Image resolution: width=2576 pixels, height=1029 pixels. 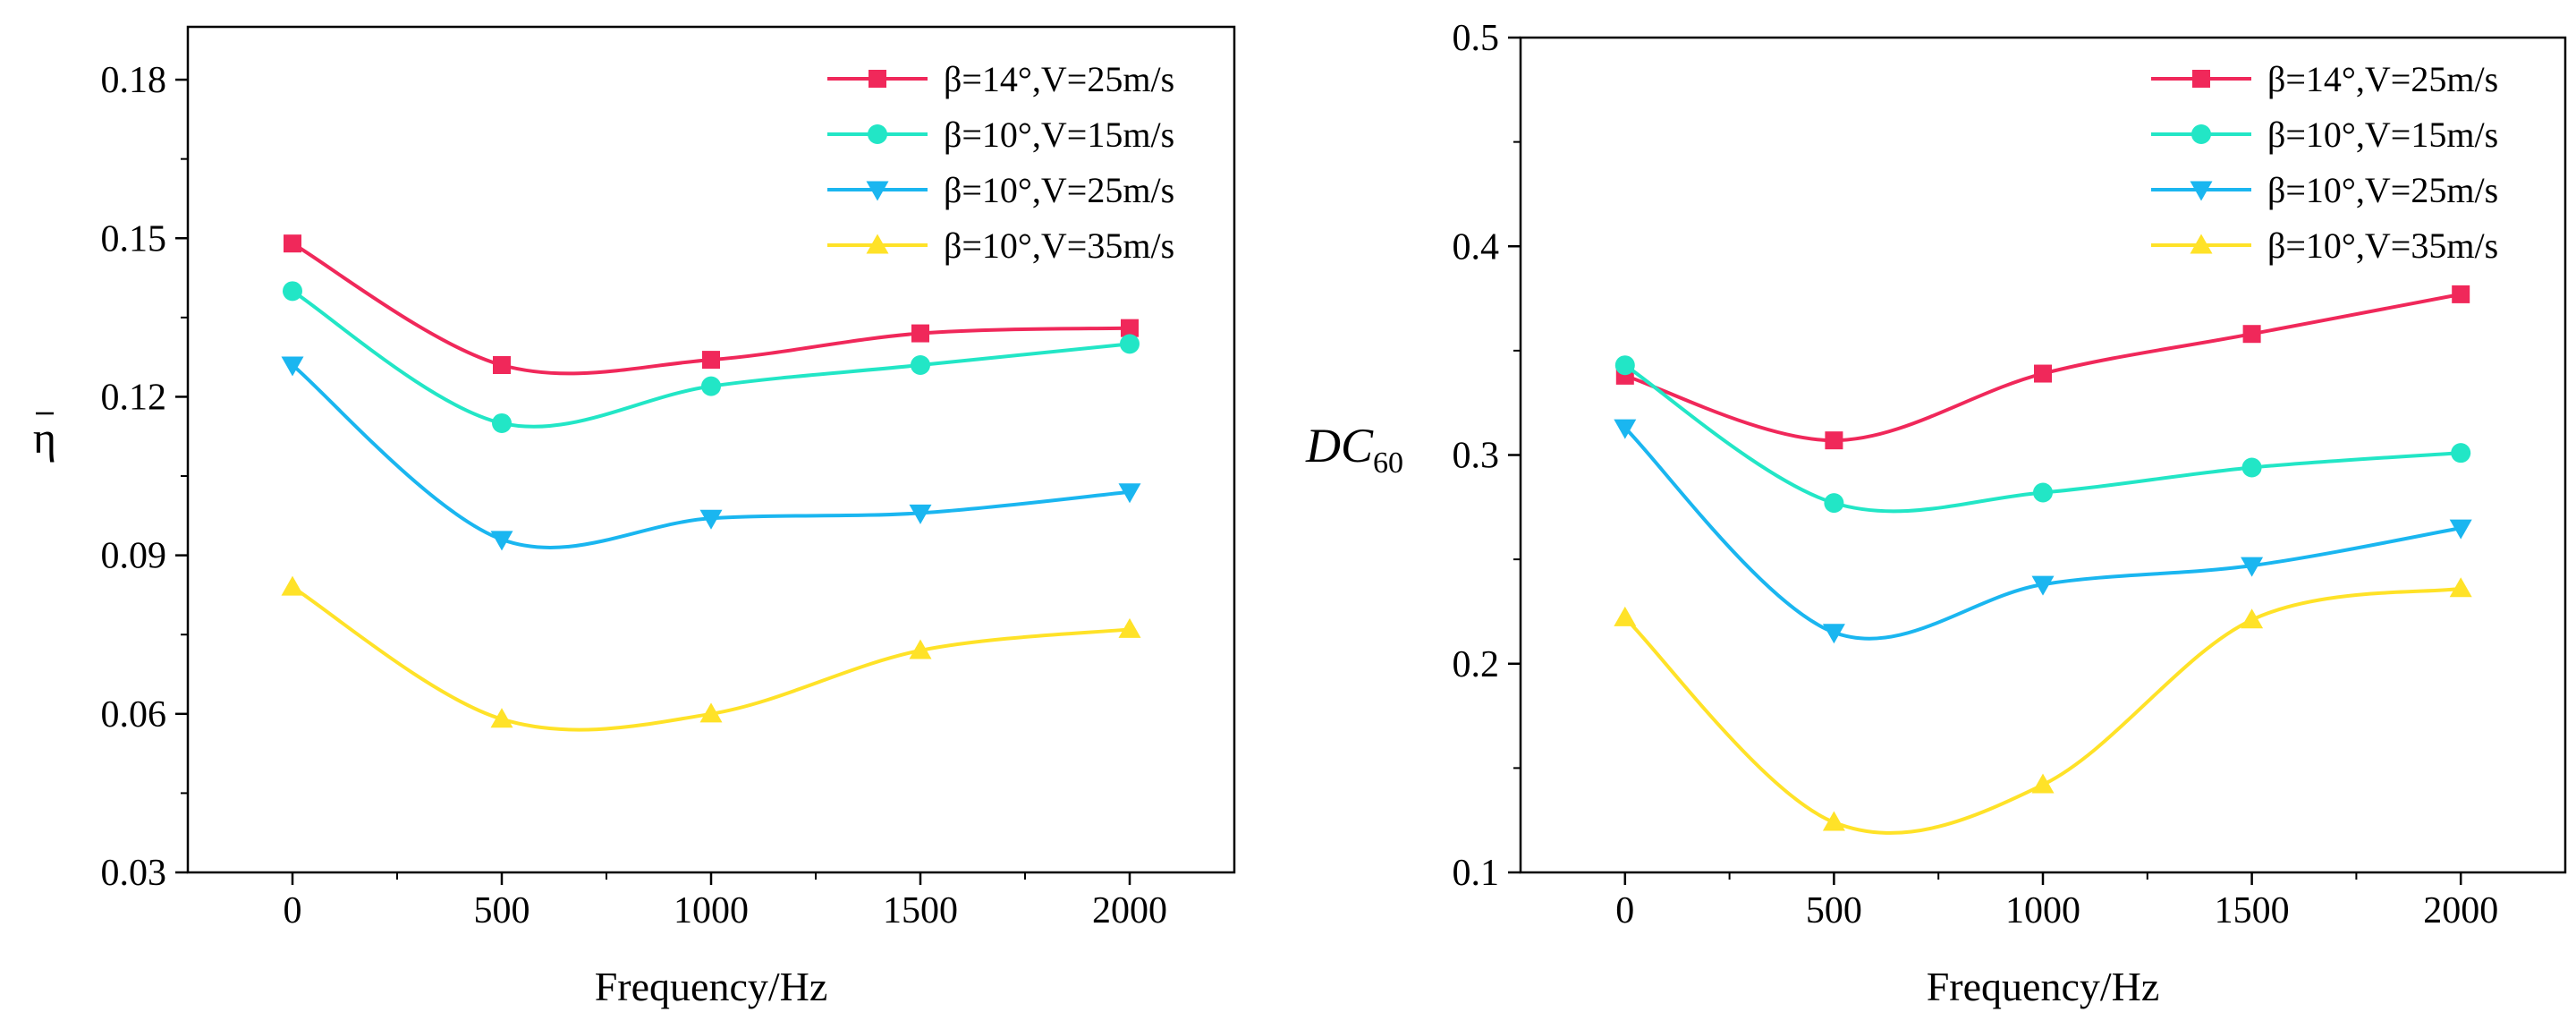 I want to click on y-axis-title: η, so click(x=44, y=437).